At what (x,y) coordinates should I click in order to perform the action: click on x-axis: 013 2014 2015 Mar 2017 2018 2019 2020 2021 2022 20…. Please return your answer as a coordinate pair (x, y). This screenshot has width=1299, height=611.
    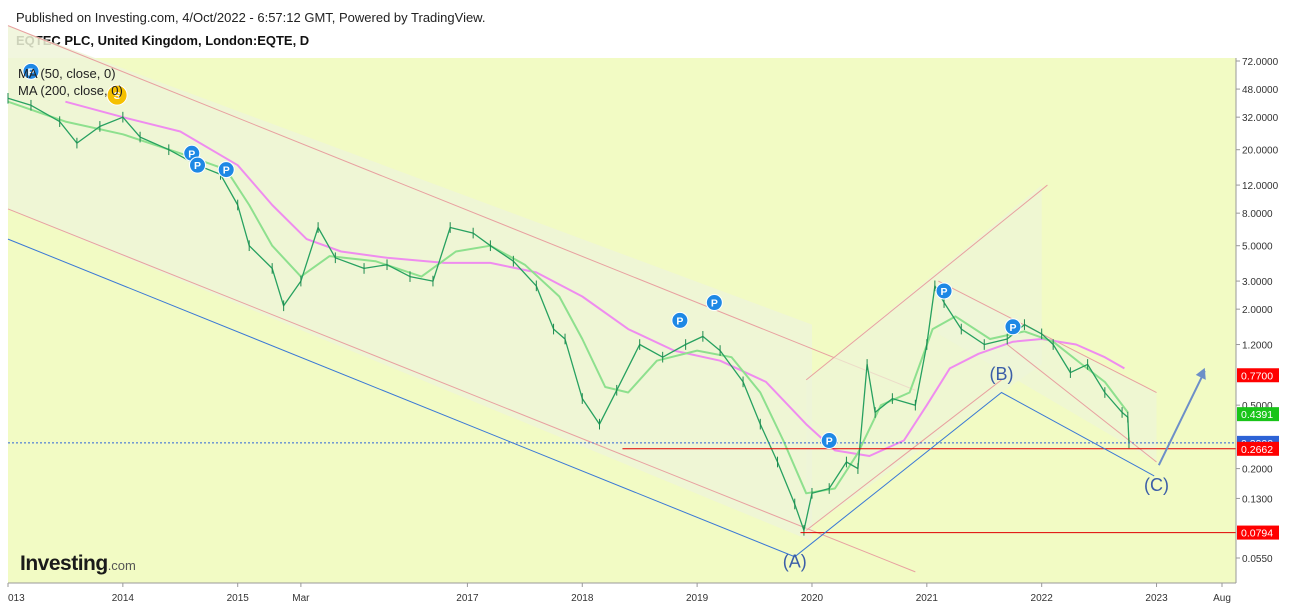
    Looking at the image, I should click on (619, 593).